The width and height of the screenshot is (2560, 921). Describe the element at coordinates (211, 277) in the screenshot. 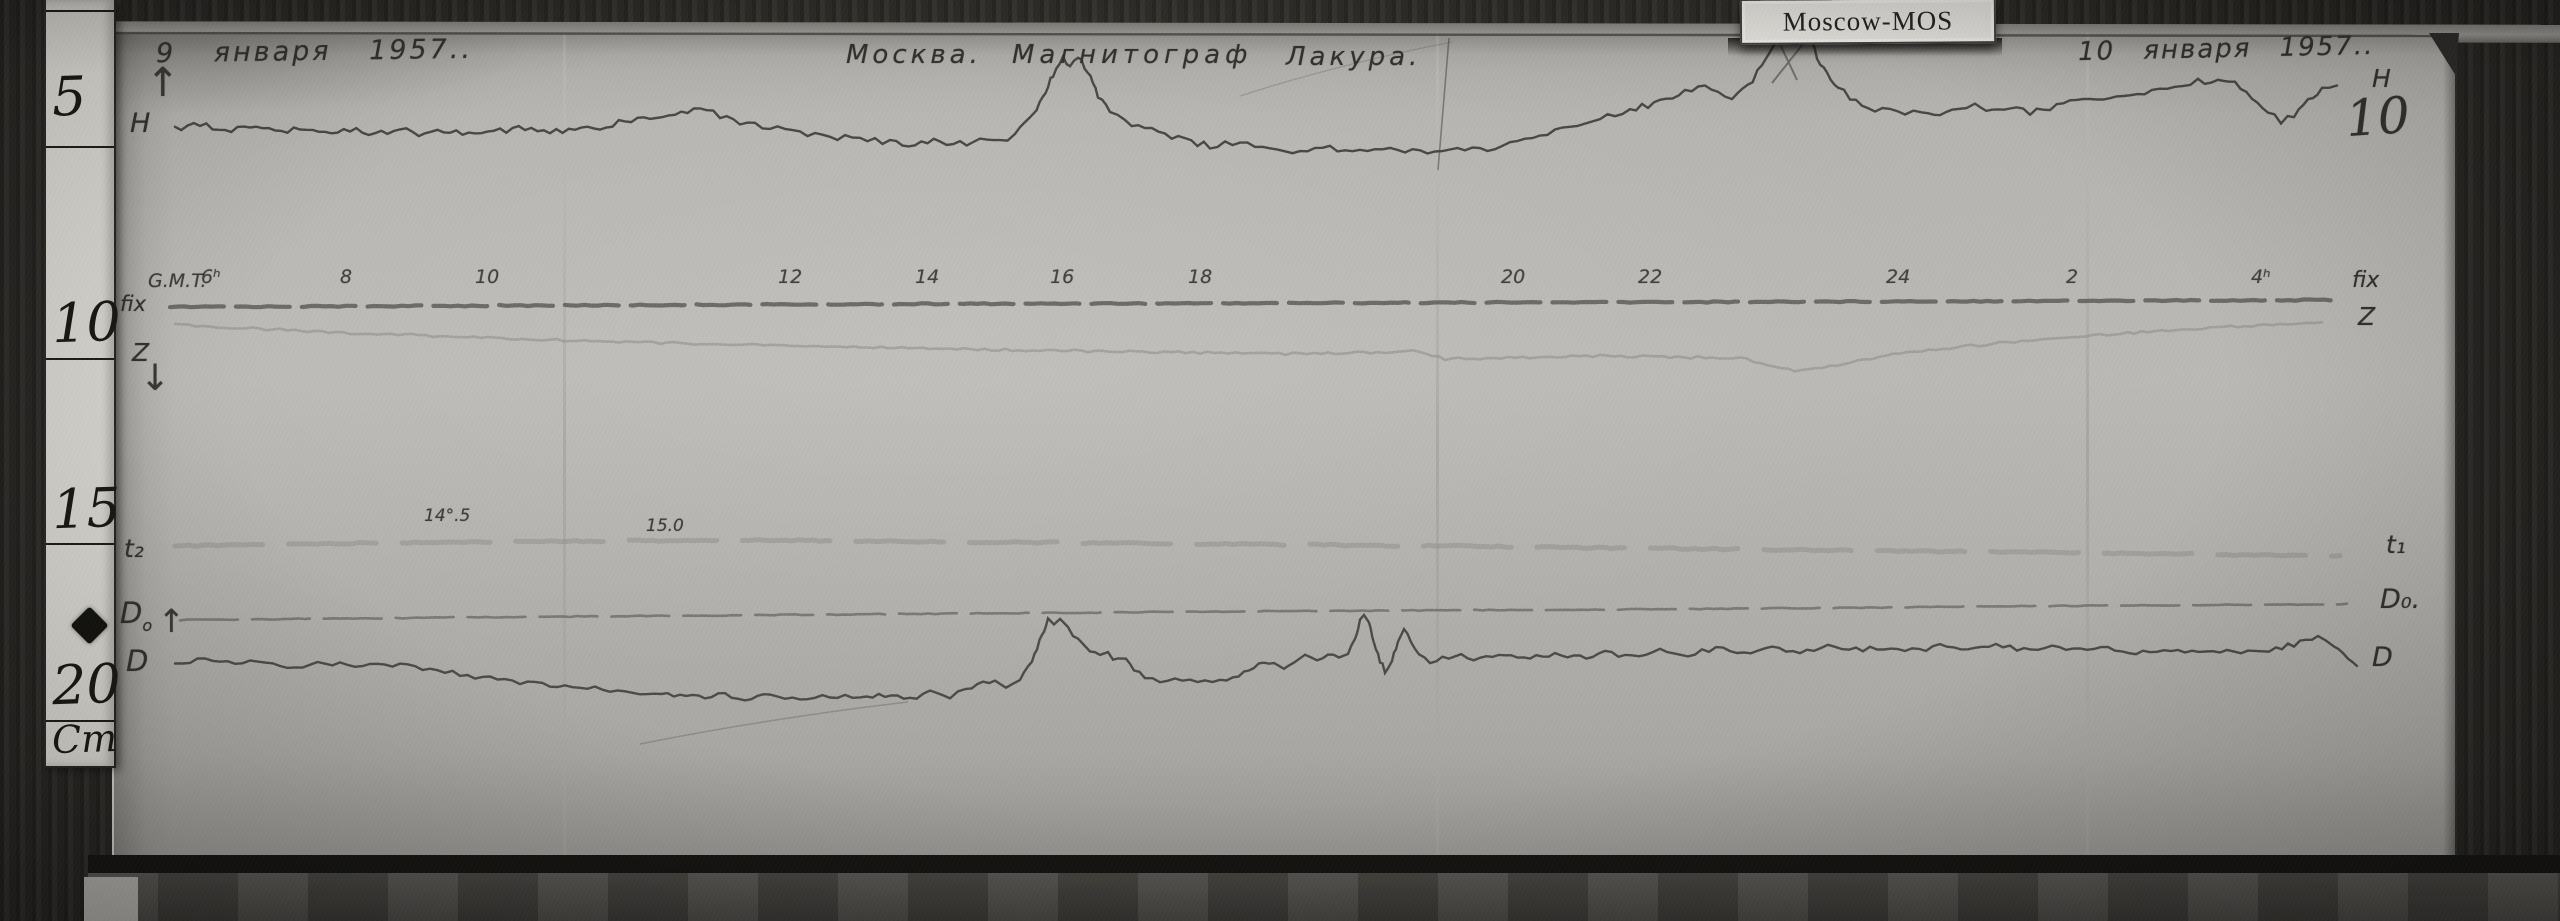

I see `gmt-tick-6ʰ: 6ʰ` at that location.